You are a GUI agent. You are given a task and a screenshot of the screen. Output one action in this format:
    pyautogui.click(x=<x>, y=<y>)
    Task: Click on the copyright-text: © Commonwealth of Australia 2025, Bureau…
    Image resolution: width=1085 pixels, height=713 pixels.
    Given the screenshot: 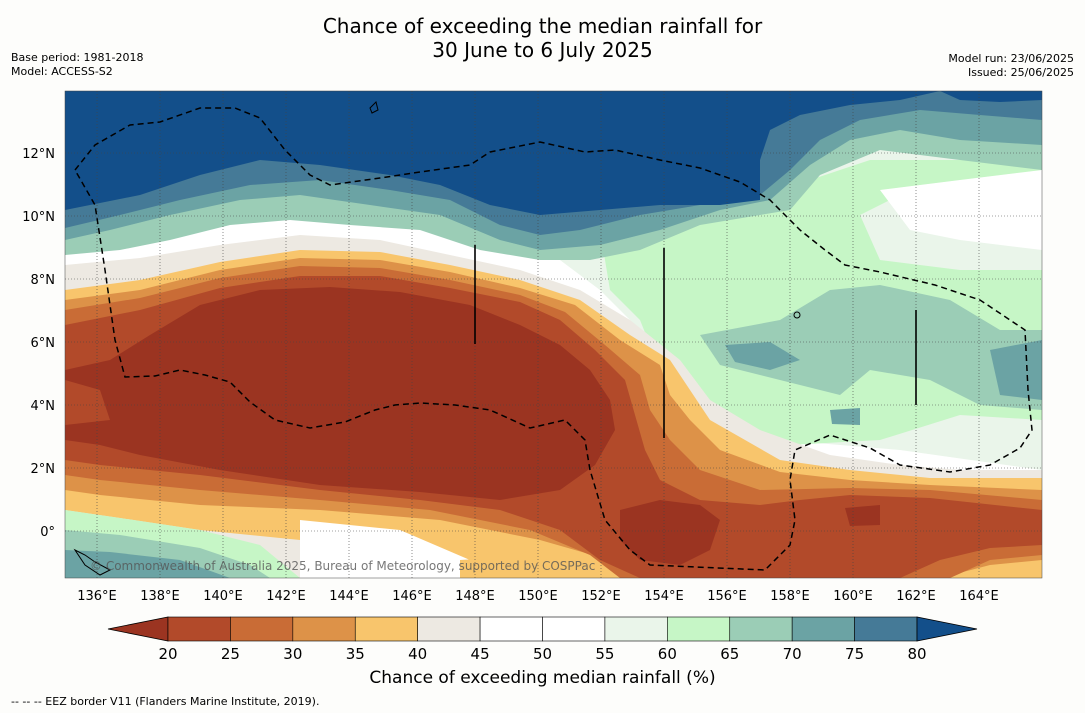 What is the action you would take?
    pyautogui.click(x=342, y=566)
    